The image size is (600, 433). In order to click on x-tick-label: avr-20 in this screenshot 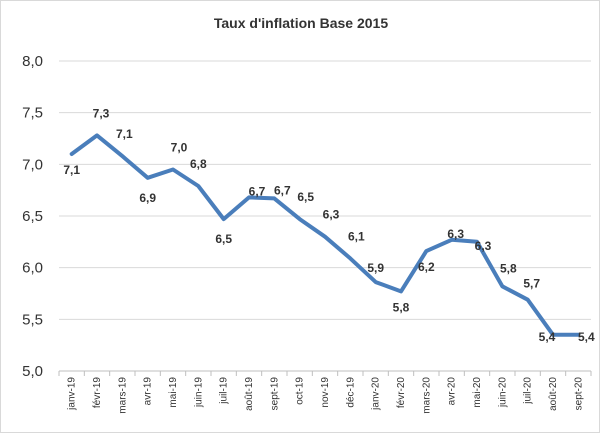, I will do `click(452, 391)`.